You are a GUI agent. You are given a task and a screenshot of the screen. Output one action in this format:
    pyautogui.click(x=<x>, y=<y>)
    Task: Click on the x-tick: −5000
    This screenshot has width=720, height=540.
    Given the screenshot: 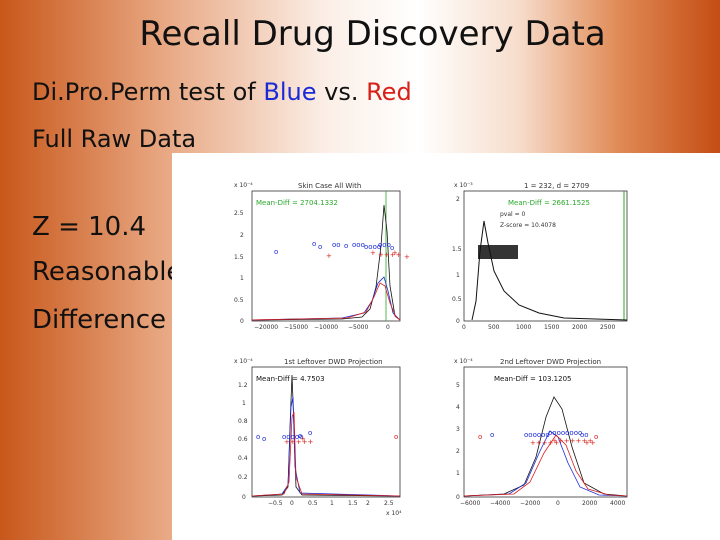 What is the action you would take?
    pyautogui.click(x=358, y=327)
    